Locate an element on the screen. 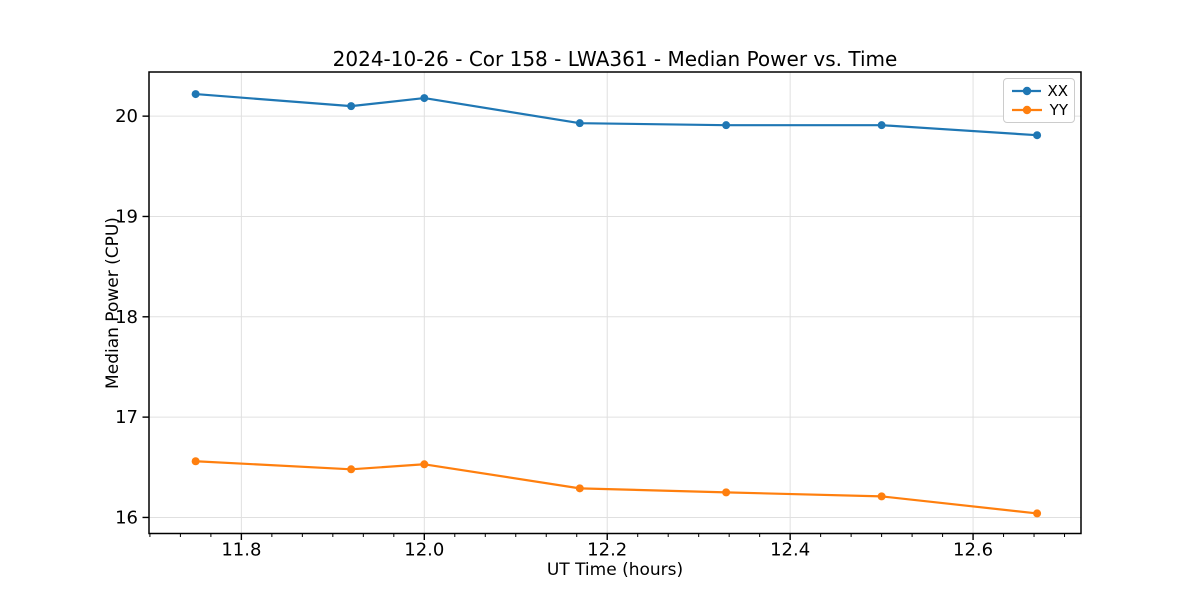  legend-label-xx: XX is located at coordinates (1057, 90).